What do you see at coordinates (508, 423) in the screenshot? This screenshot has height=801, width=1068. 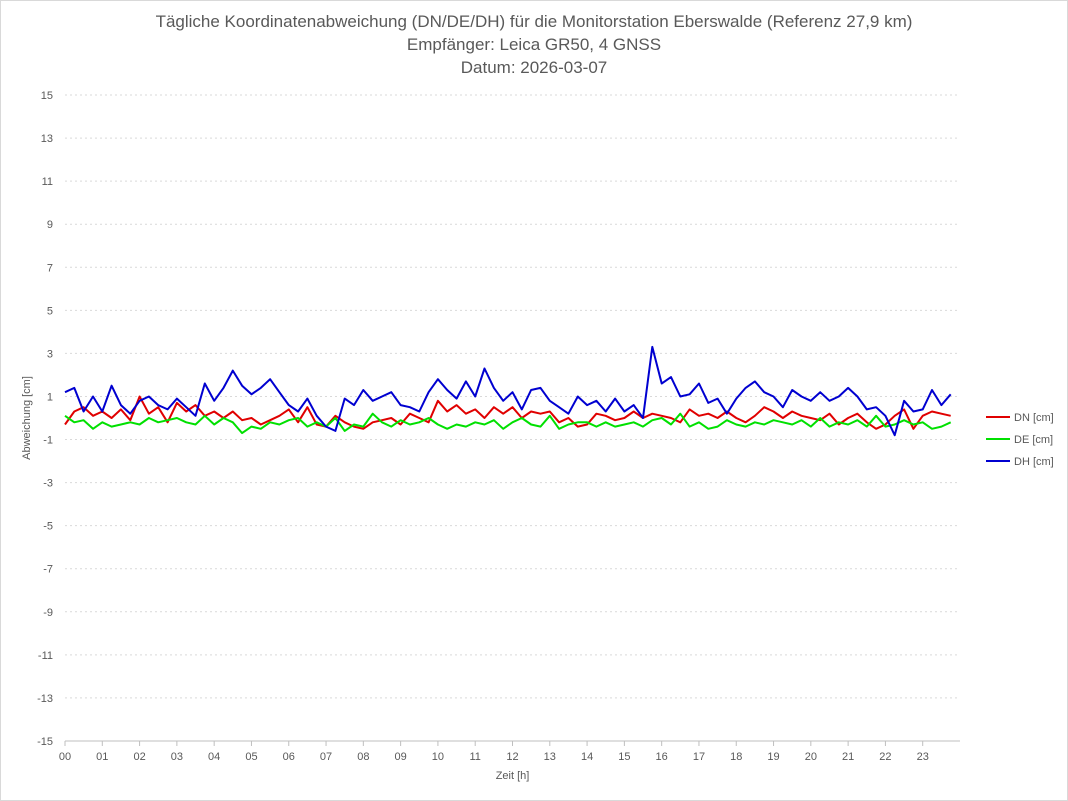 I see `series-line-de` at bounding box center [508, 423].